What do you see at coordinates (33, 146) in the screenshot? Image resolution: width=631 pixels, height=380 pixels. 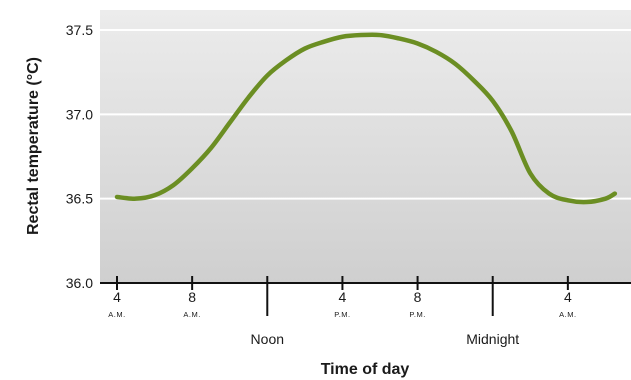 I see `y-axis-label: Rectal temperature (°C)` at bounding box center [33, 146].